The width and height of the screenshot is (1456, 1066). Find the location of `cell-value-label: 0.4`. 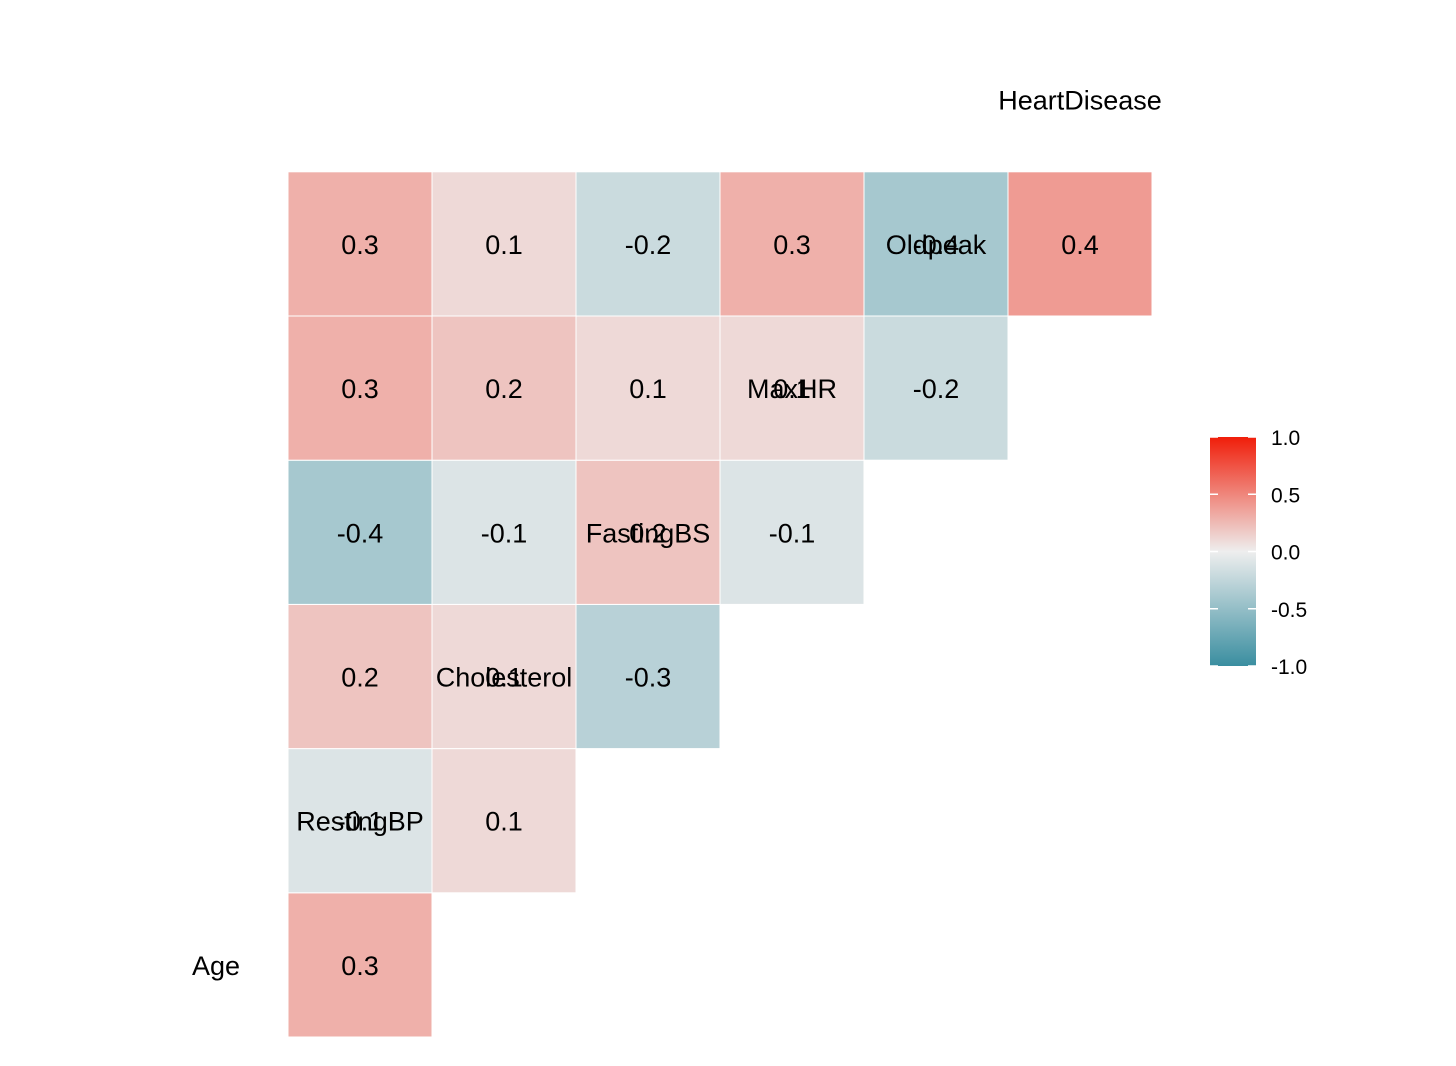

cell-value-label: 0.4 is located at coordinates (1080, 245).